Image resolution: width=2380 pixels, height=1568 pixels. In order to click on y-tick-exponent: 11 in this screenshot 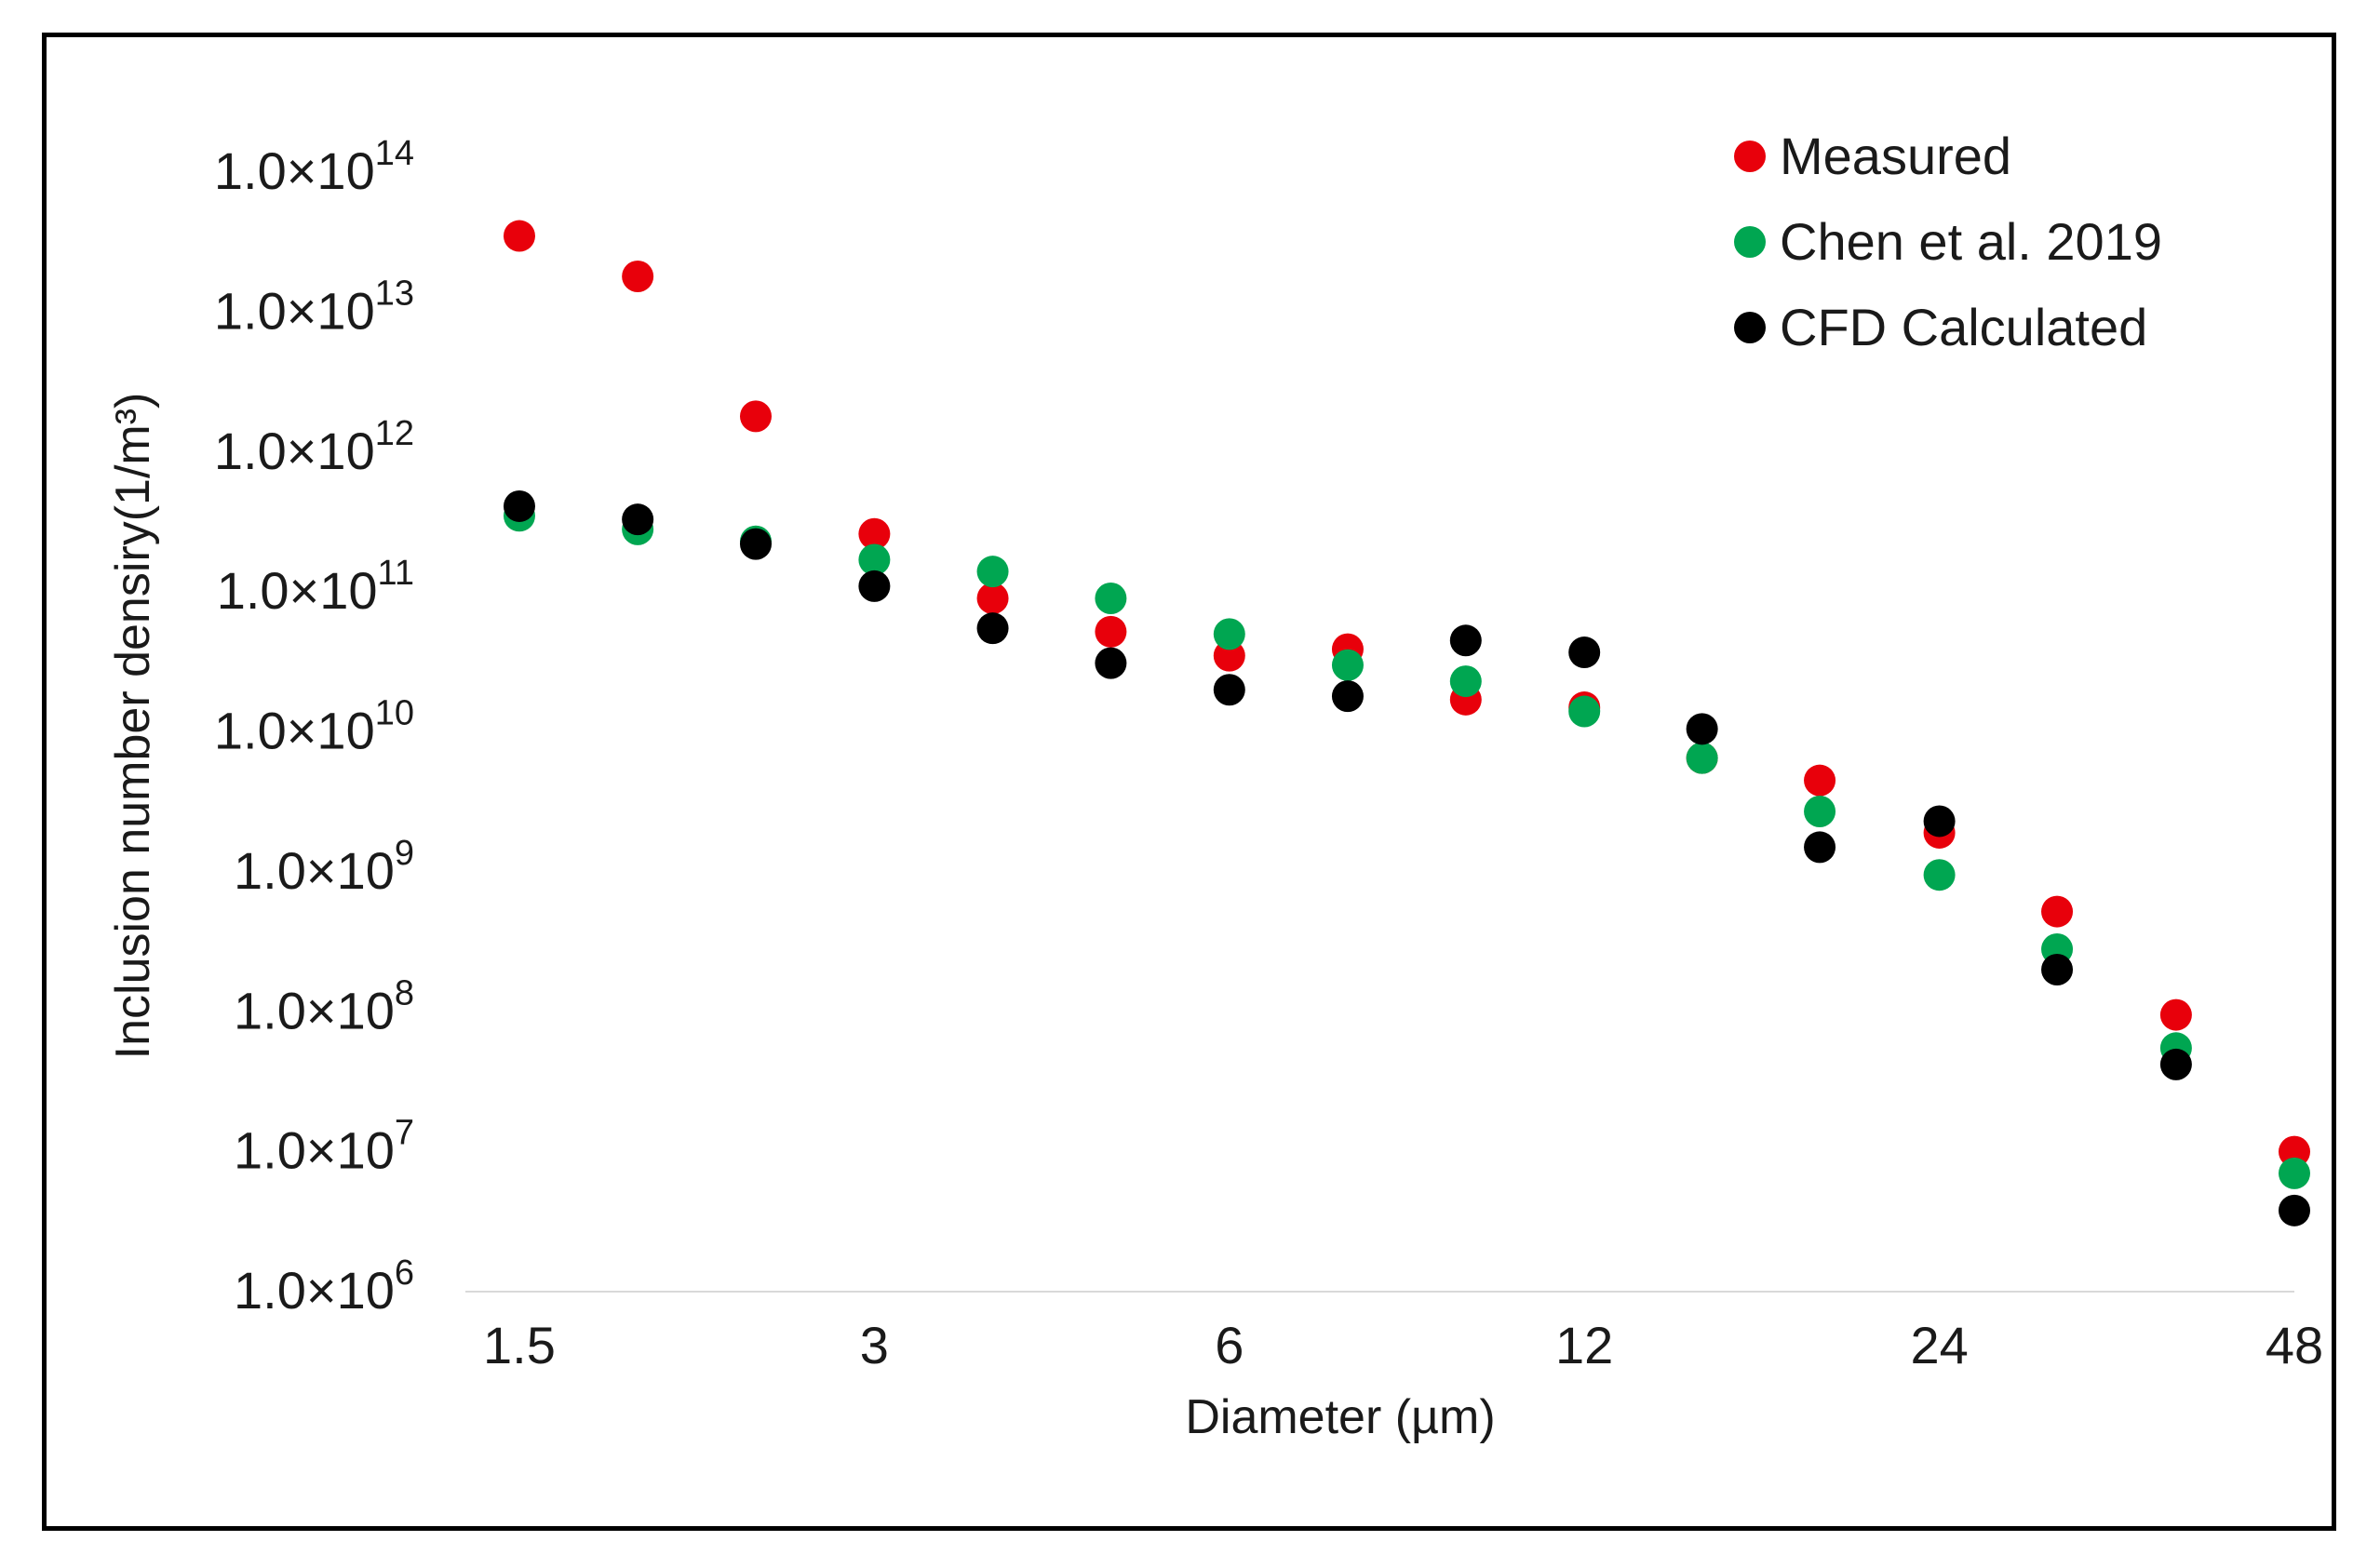, I will do `click(396, 573)`.